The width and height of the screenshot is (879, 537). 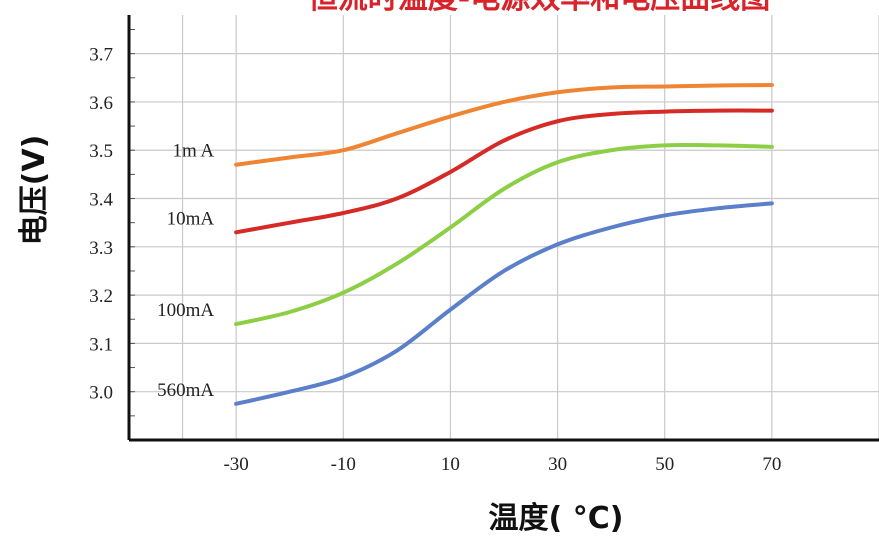 What do you see at coordinates (343, 464) in the screenshot?
I see `x-tick-label: -10` at bounding box center [343, 464].